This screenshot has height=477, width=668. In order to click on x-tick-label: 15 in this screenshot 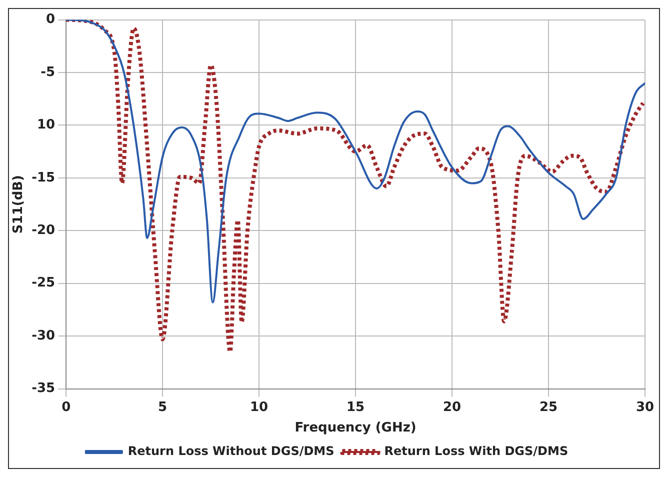, I will do `click(355, 407)`.